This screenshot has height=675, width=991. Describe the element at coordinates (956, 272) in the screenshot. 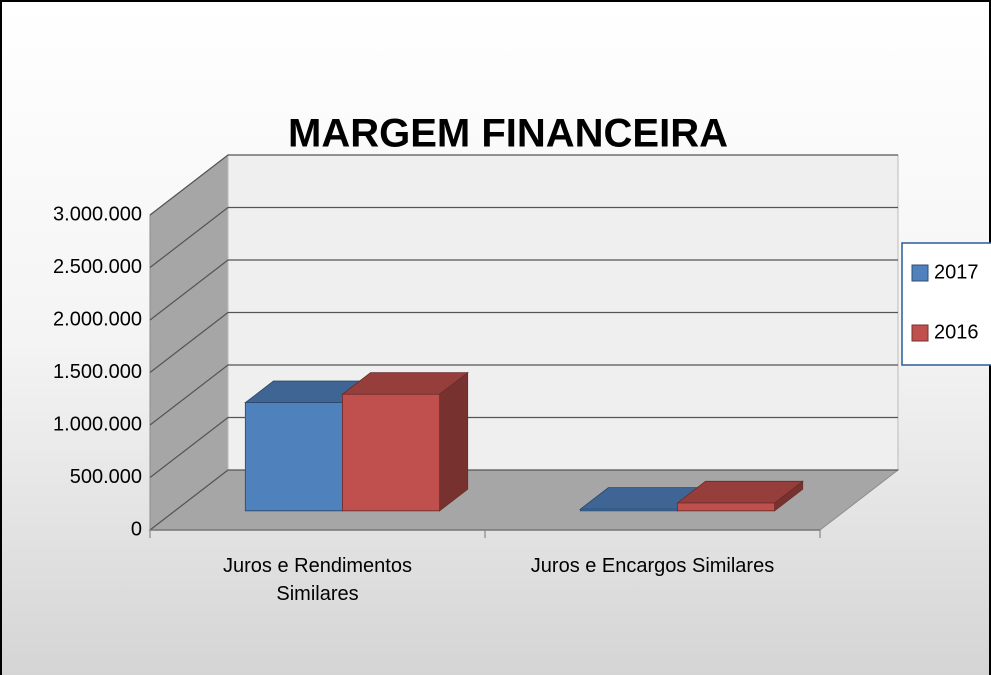

I see `legend-label: 2017` at that location.